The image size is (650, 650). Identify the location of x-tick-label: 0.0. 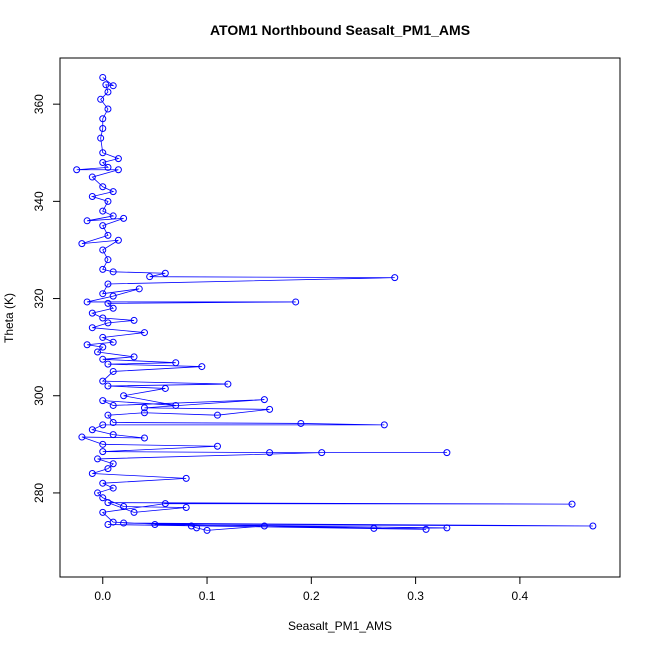
(102, 596).